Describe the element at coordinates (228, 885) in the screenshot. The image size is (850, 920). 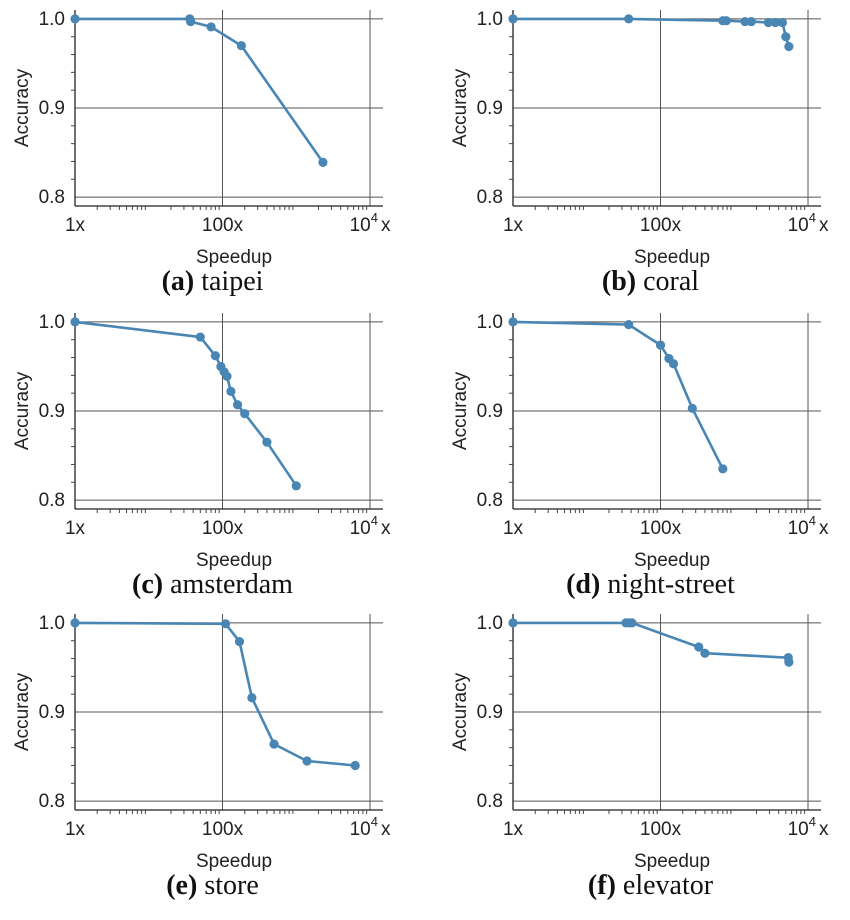
I see `panel-caption-text: store` at that location.